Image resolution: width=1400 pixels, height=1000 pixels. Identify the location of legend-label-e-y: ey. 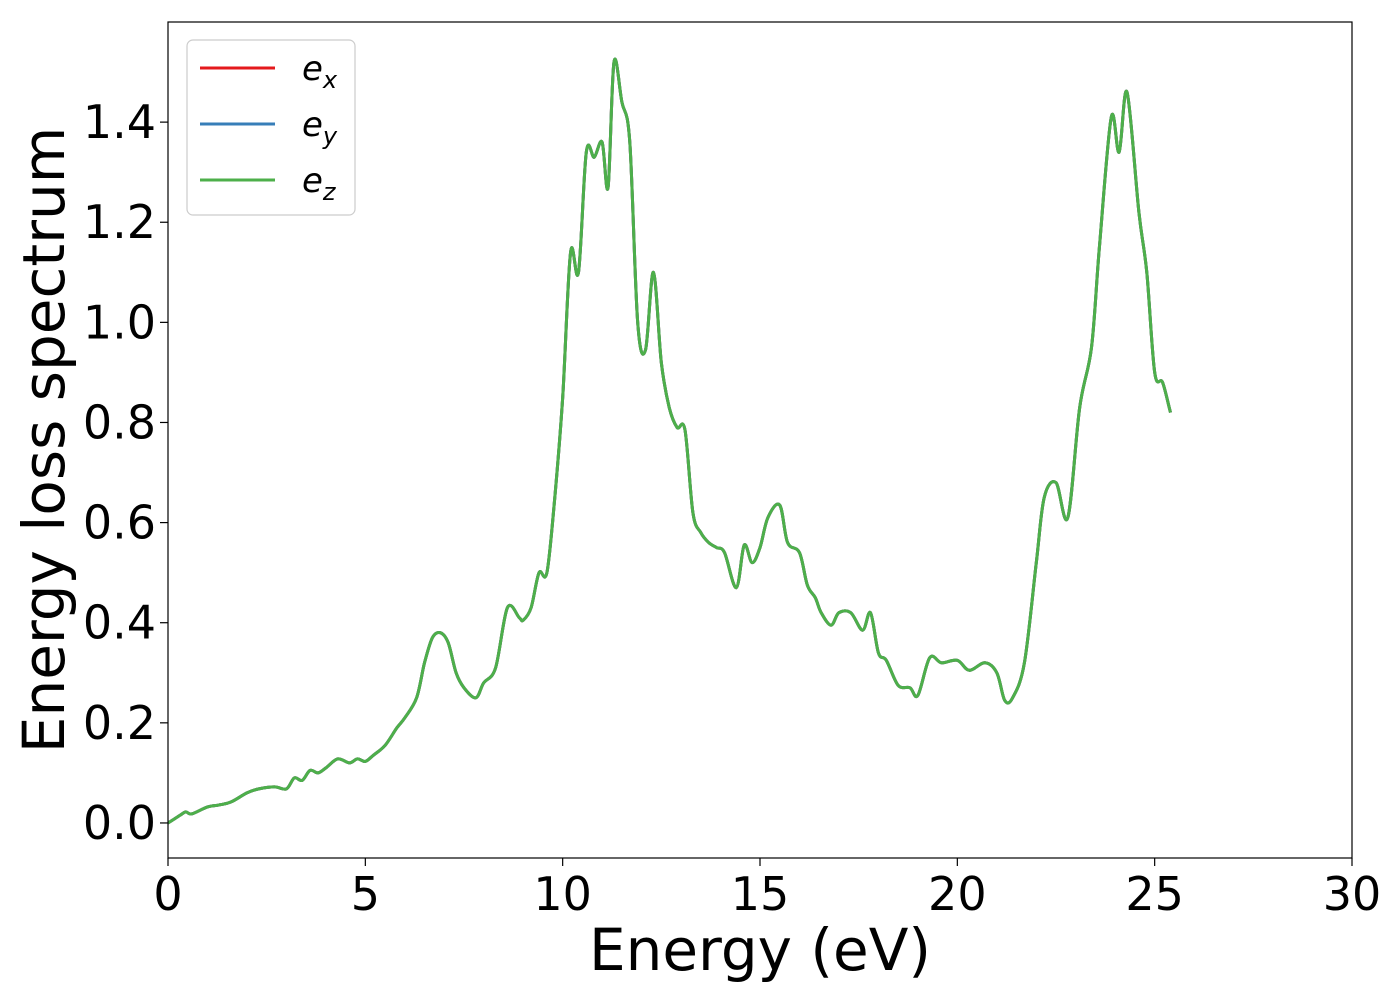
(320, 127).